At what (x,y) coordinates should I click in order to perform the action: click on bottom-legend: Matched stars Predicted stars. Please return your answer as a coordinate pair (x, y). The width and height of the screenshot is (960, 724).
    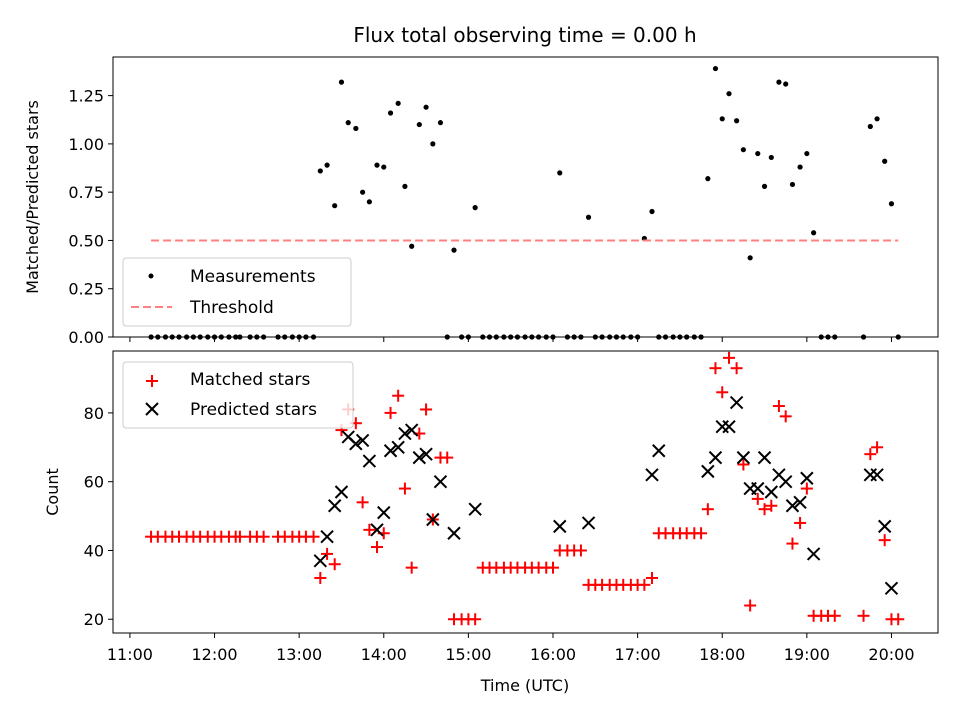
    Looking at the image, I should click on (238, 395).